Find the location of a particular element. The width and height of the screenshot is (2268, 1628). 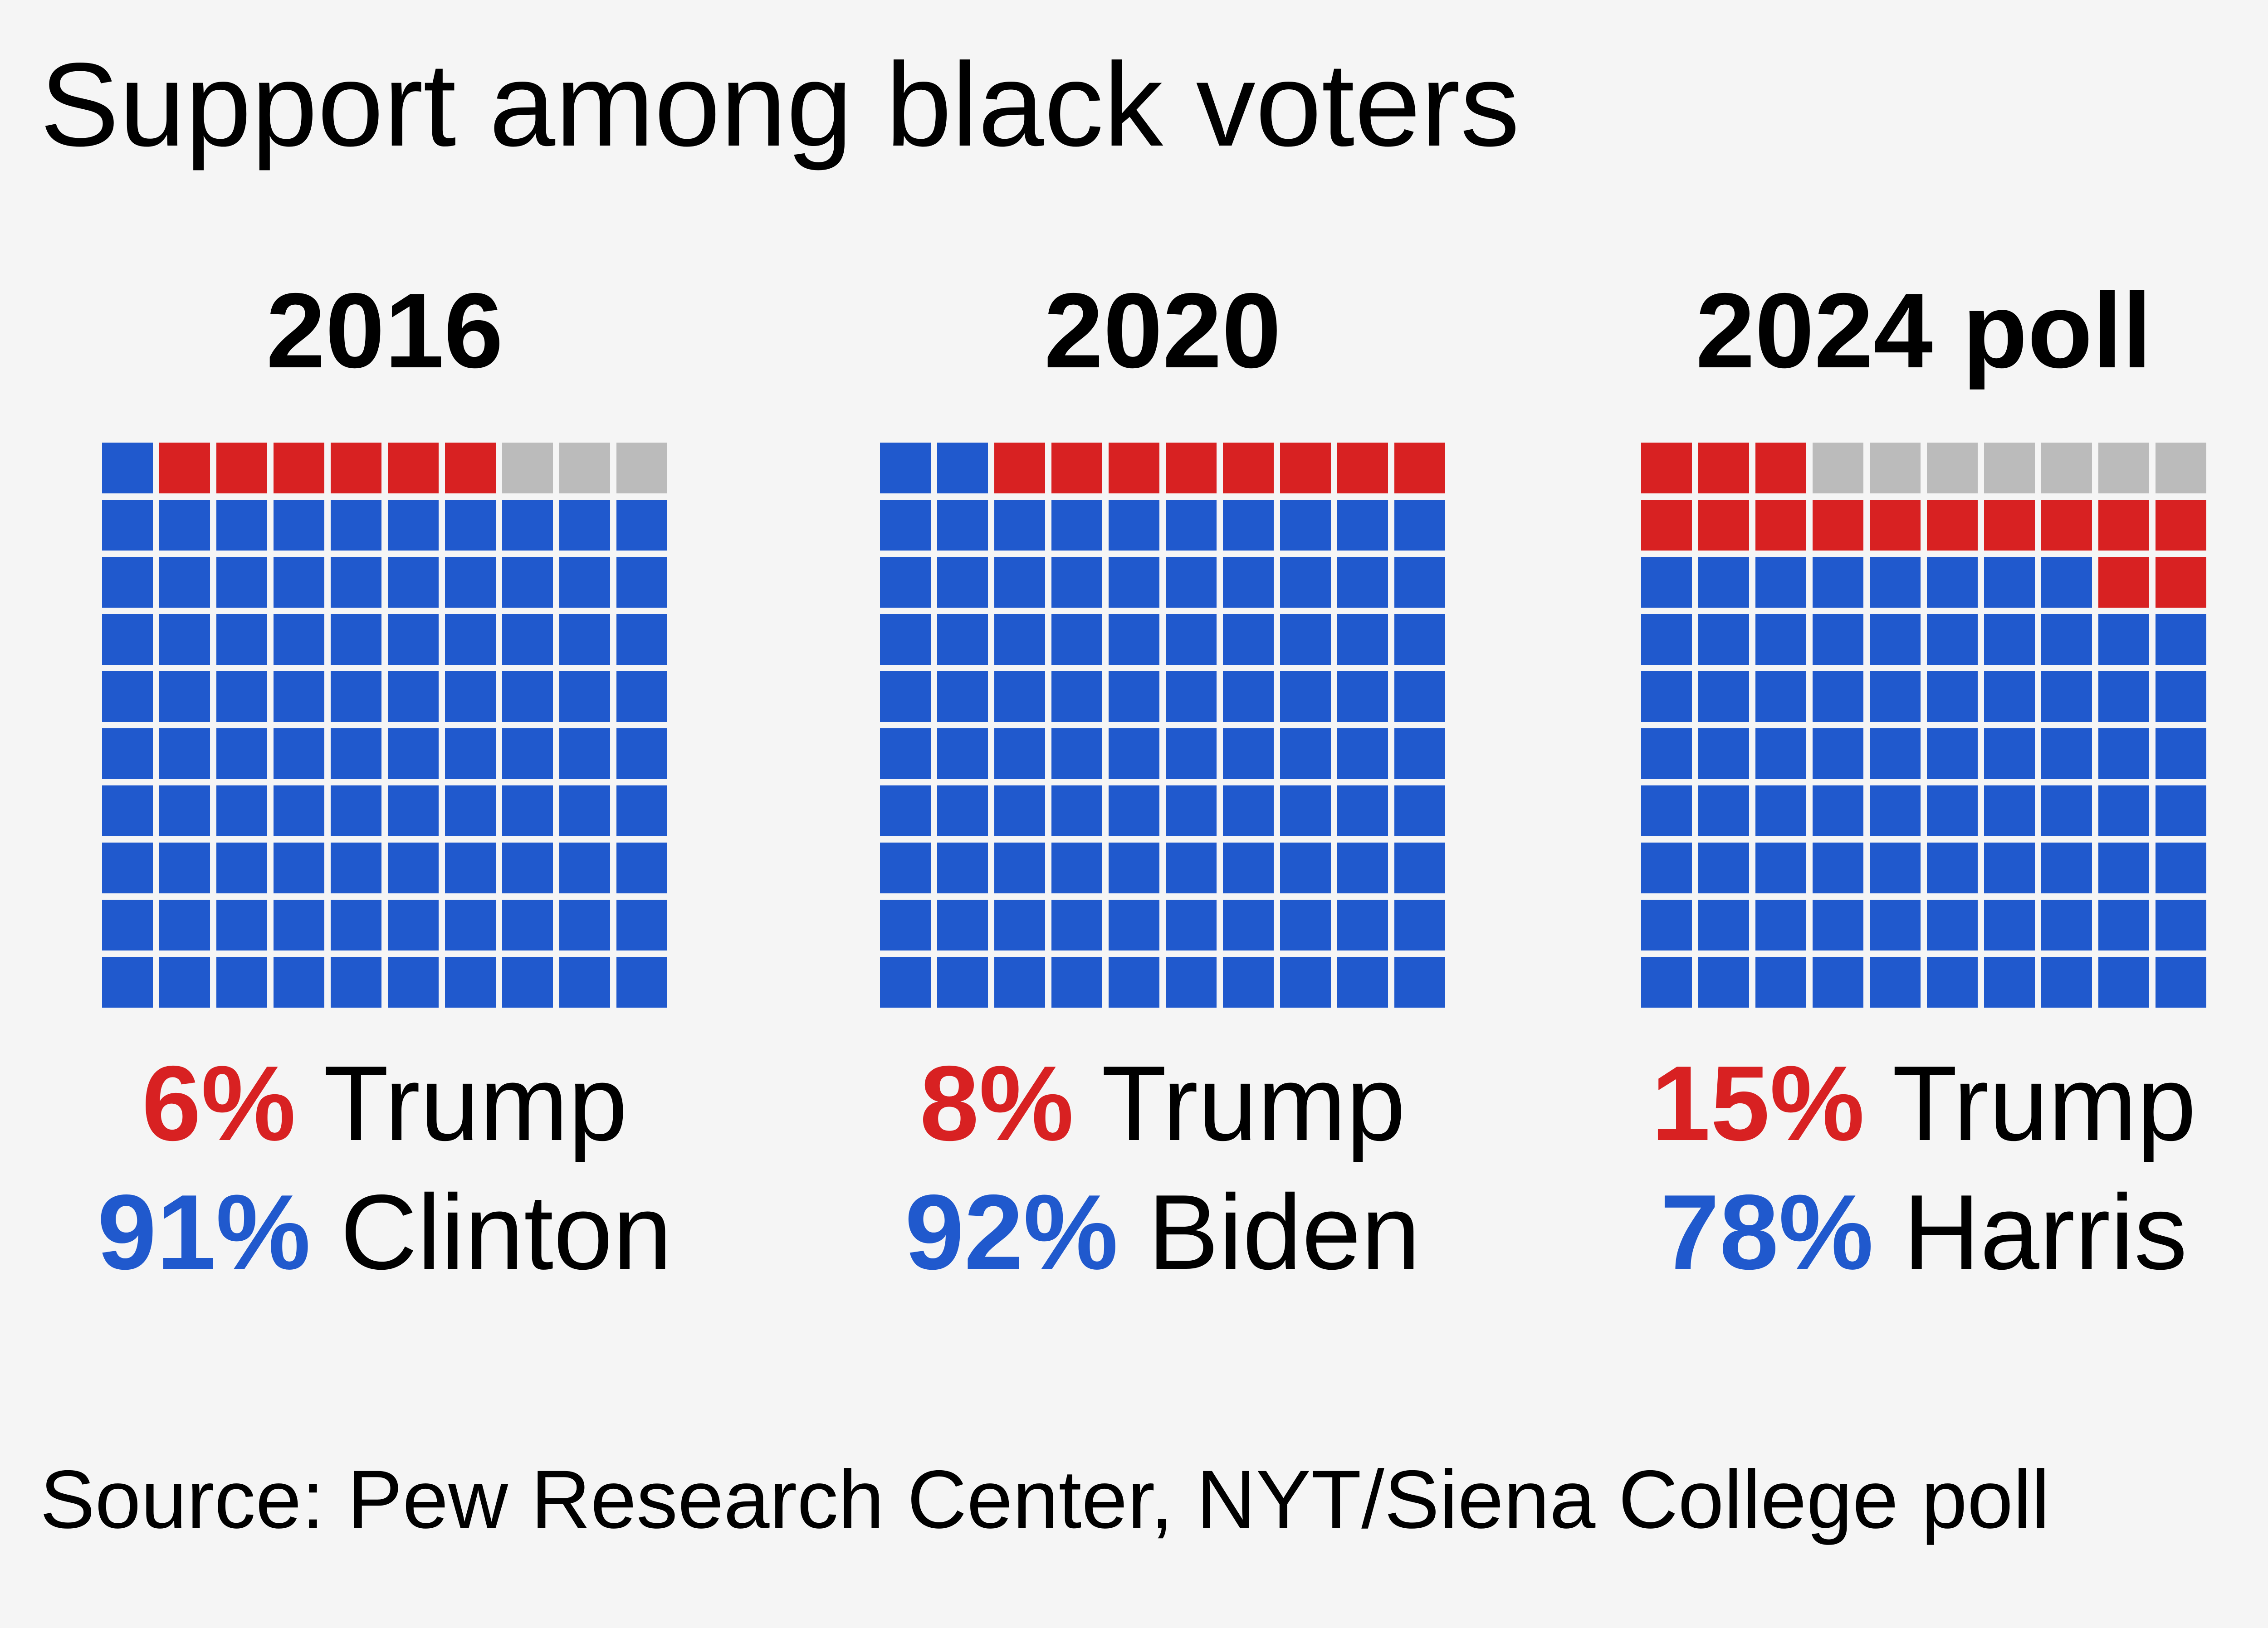

dem-pct: 91% is located at coordinates (204, 1232).